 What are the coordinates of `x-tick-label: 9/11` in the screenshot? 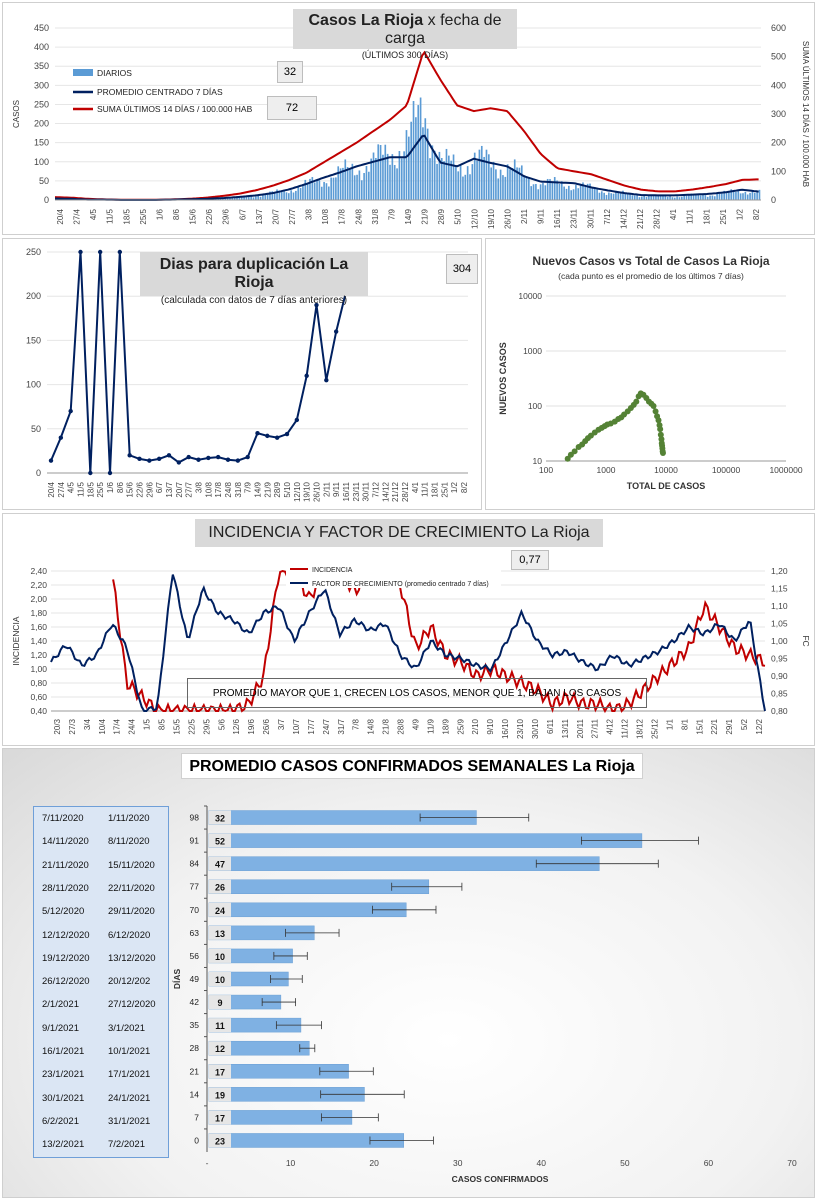 It's located at (541, 216).